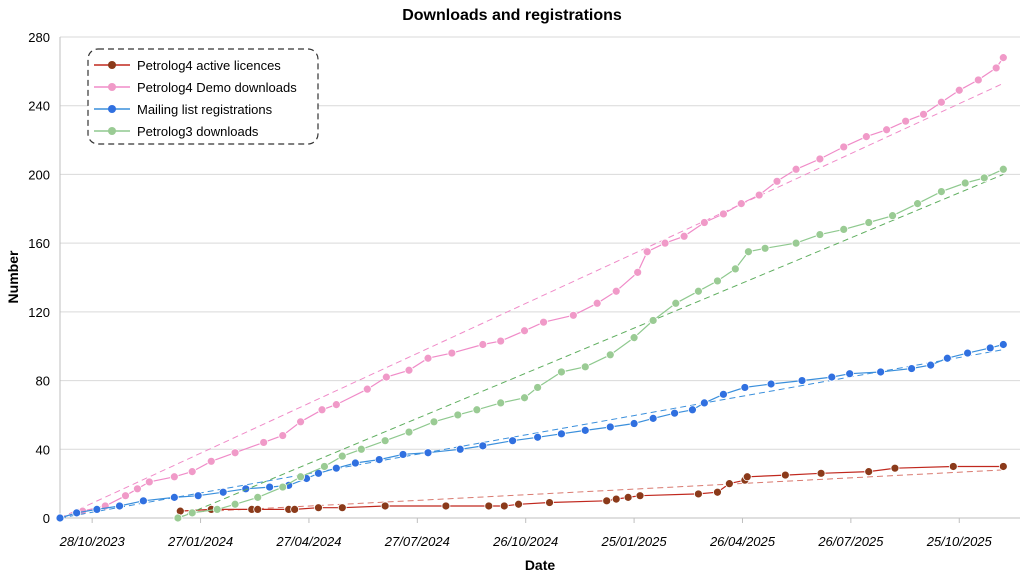 The image size is (1024, 576). I want to click on y-tick-label: 80, so click(43, 381).